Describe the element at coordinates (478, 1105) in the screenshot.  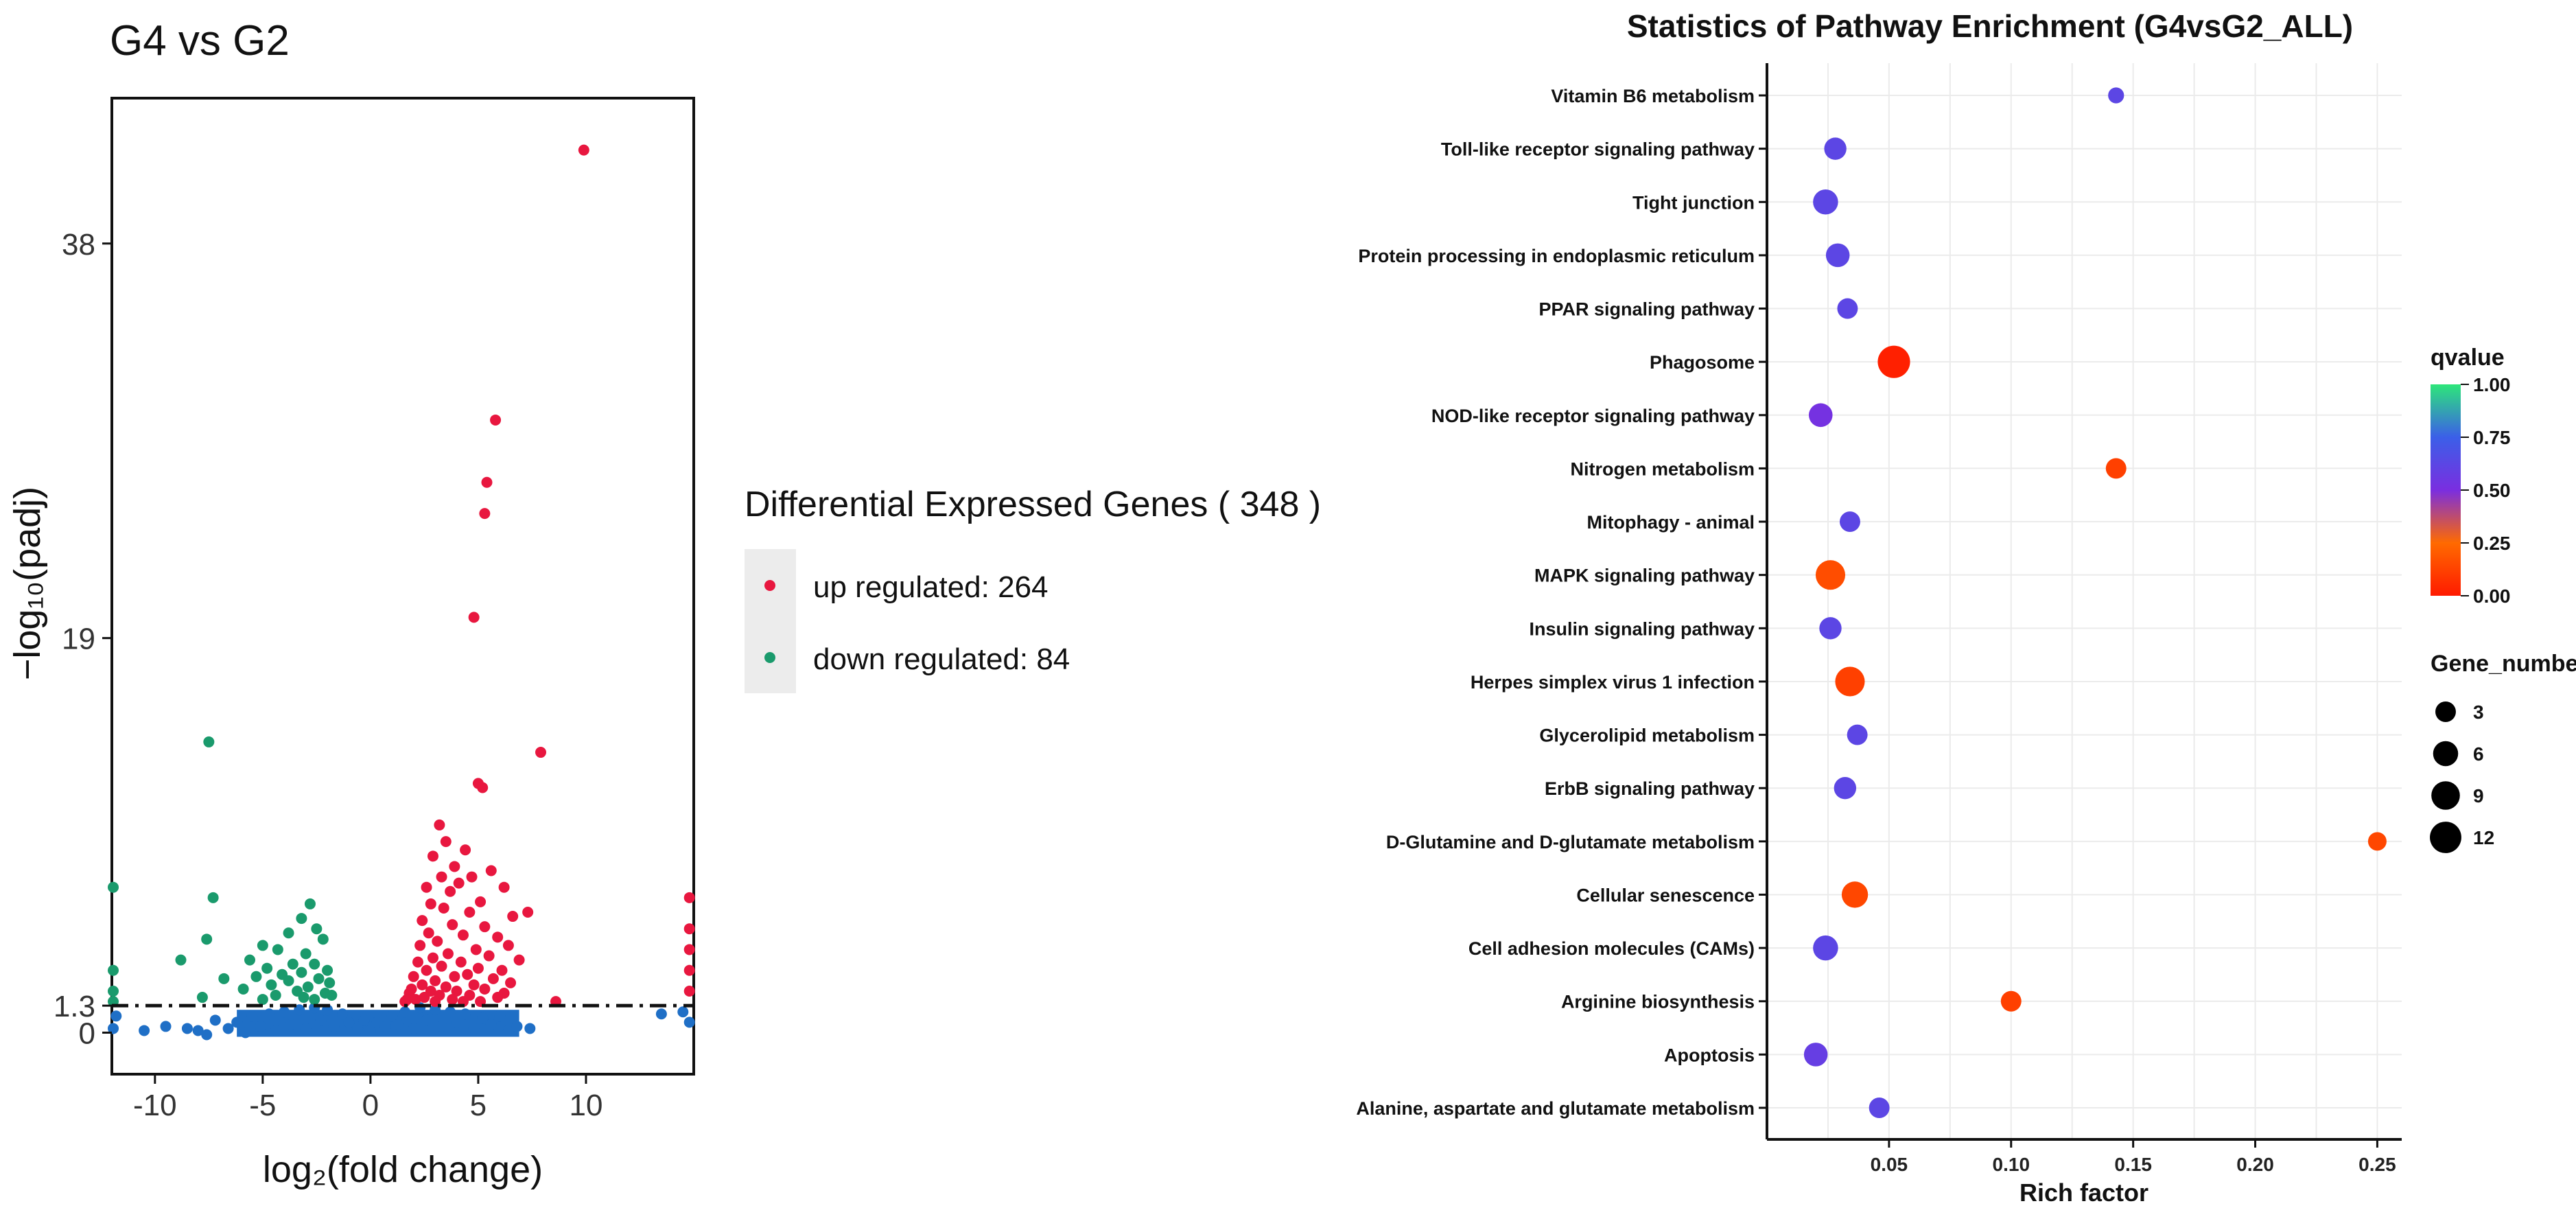
I see `volcano-x-tick-label: 5` at that location.